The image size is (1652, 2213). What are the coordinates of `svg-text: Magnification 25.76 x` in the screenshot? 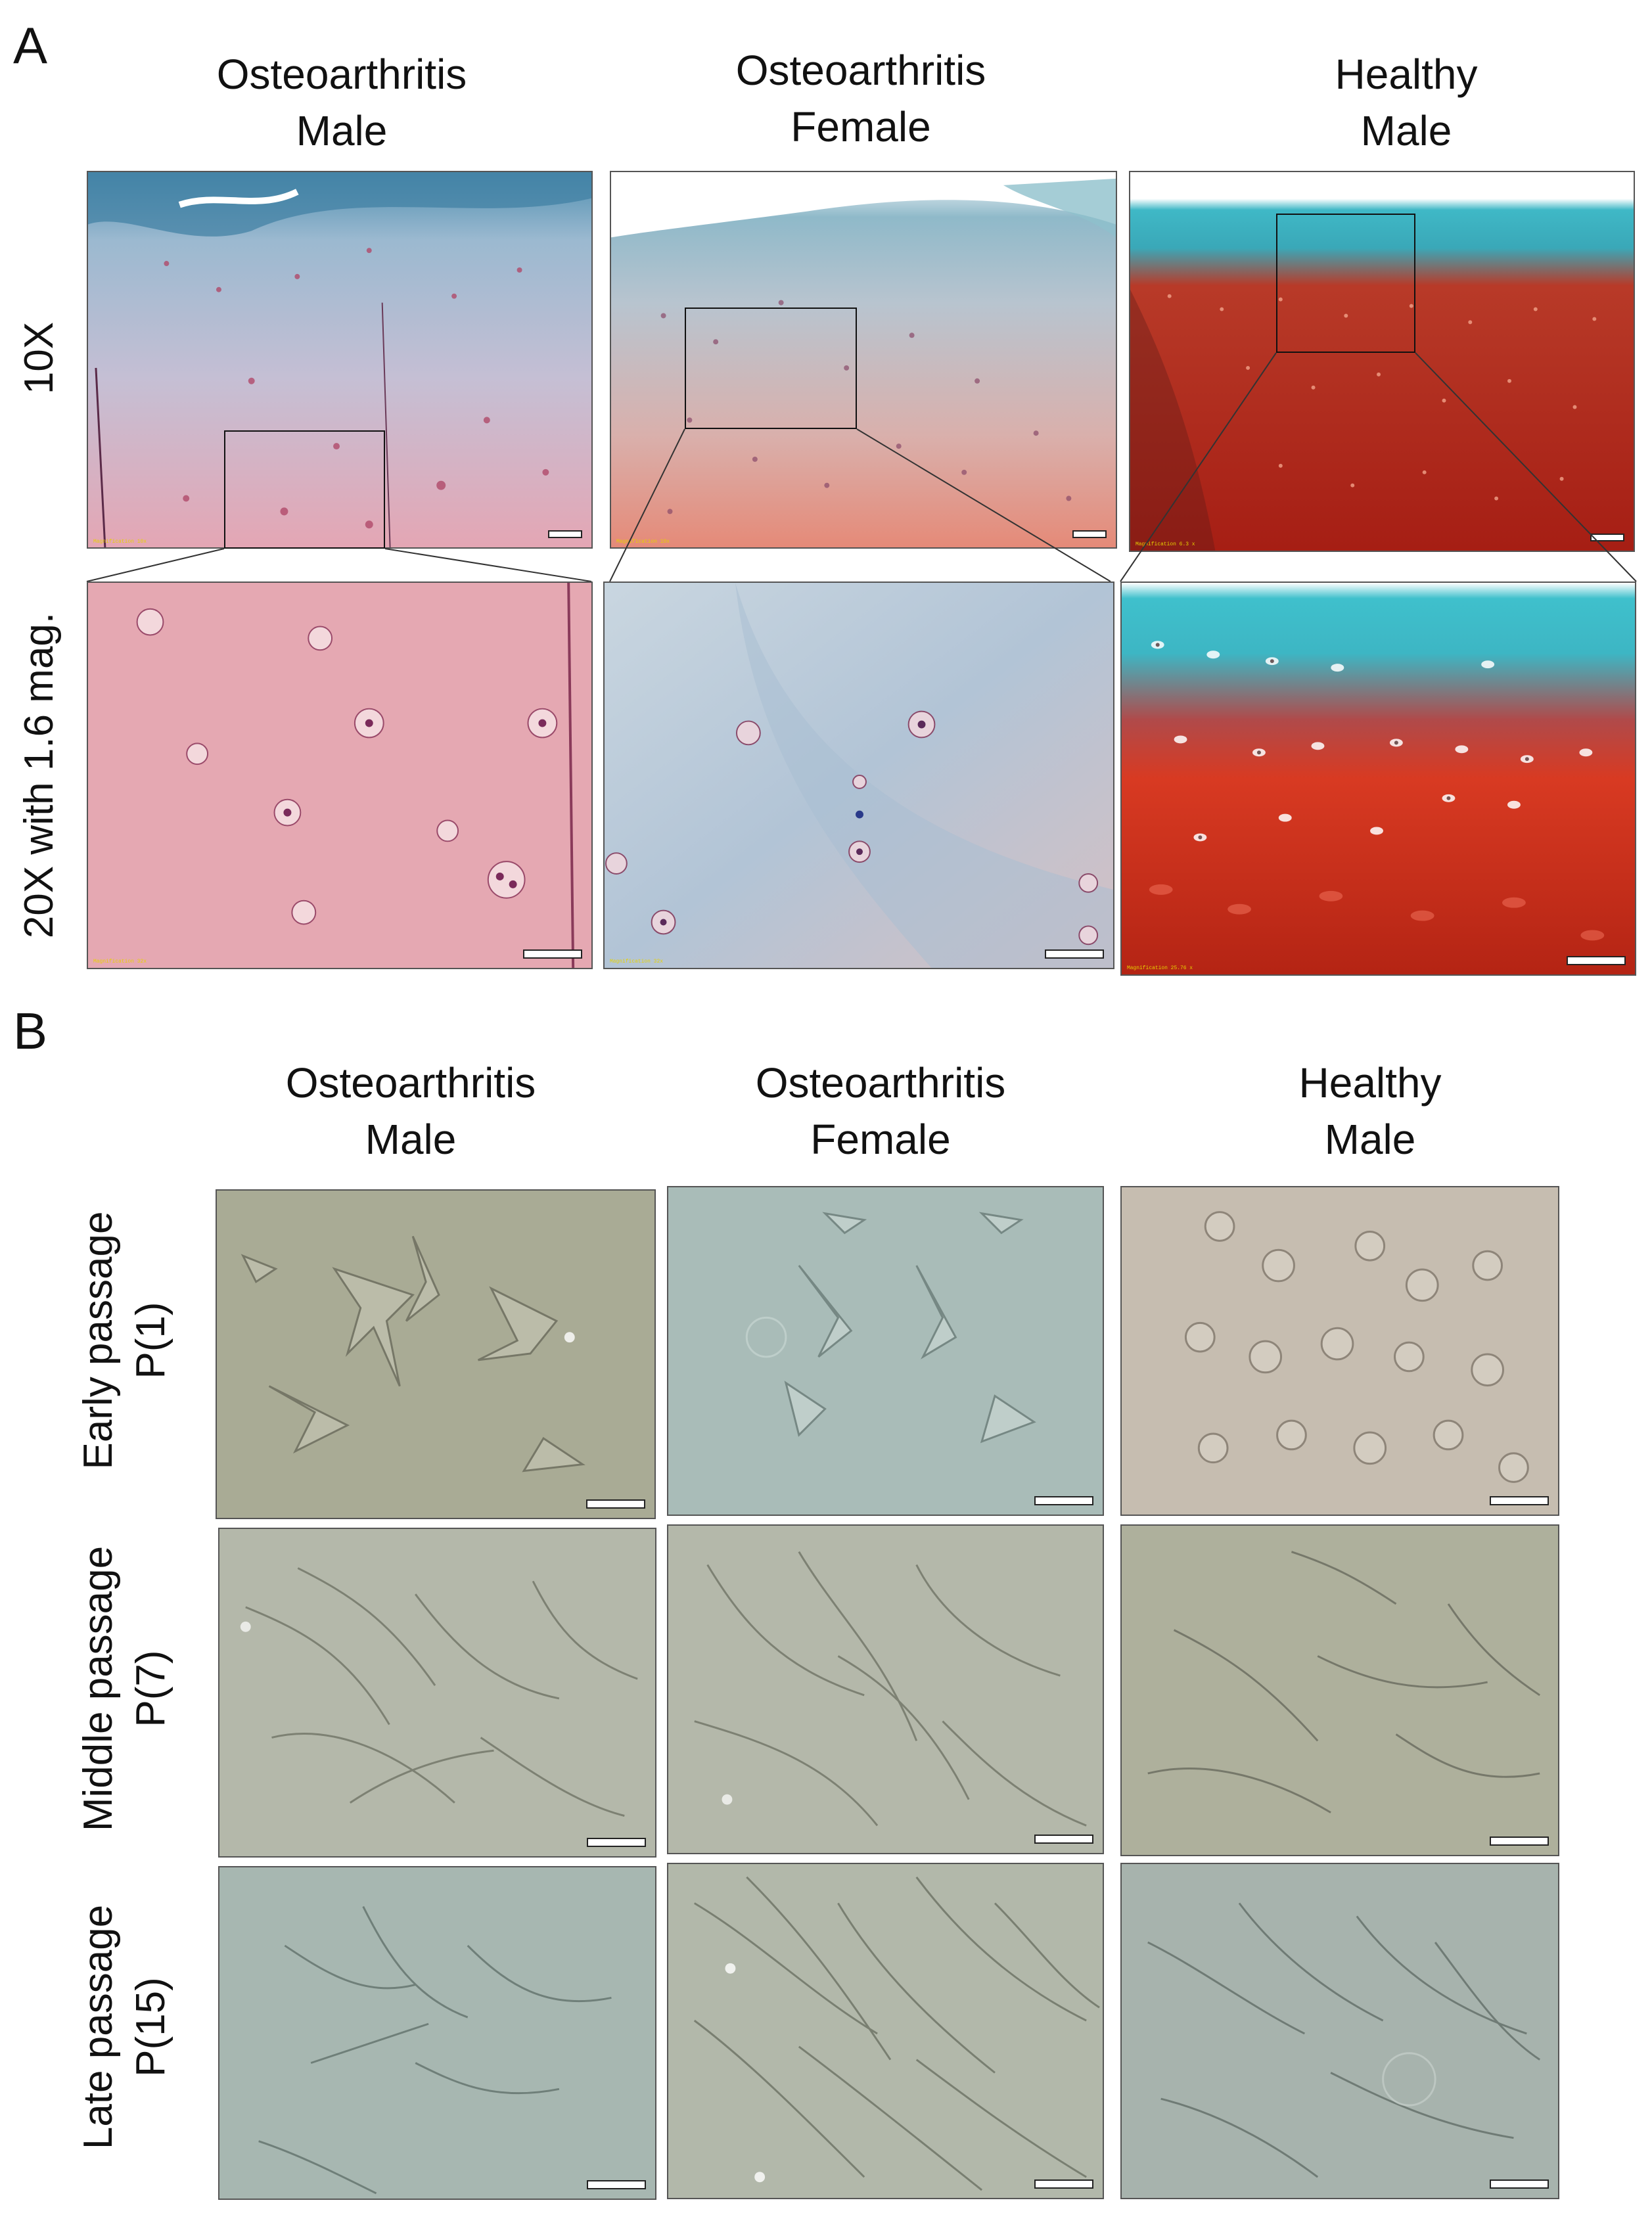 It's located at (1160, 968).